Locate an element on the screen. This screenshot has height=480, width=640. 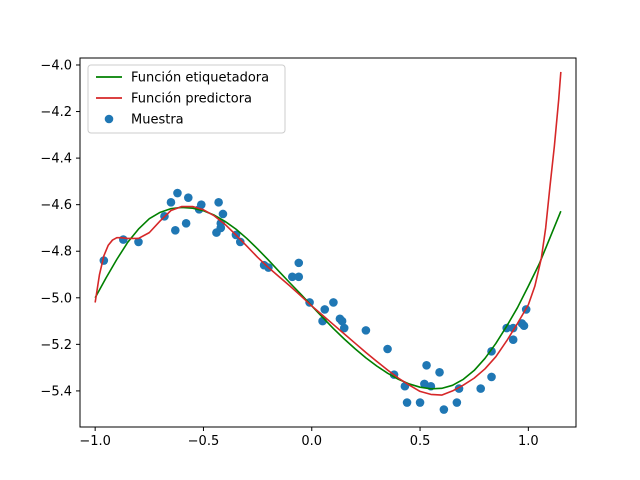
y-tick-label: −4.0 is located at coordinates (56, 65).